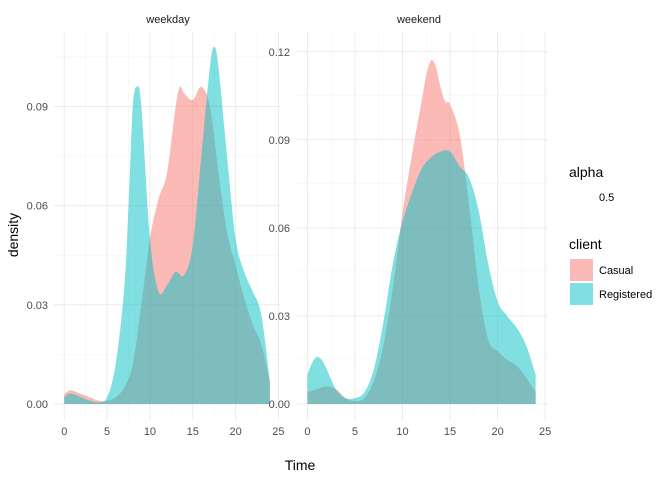 The height and width of the screenshot is (485, 672). What do you see at coordinates (172, 432) in the screenshot?
I see `x-ticks-weekday: 0 5 10 15 20 25` at bounding box center [172, 432].